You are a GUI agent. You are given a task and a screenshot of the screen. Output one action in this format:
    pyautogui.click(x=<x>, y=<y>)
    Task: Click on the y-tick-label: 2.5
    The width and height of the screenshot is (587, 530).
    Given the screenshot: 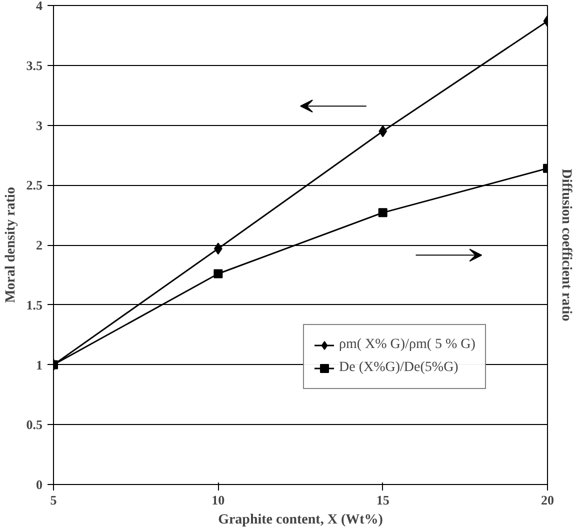 What is the action you would take?
    pyautogui.click(x=34, y=185)
    